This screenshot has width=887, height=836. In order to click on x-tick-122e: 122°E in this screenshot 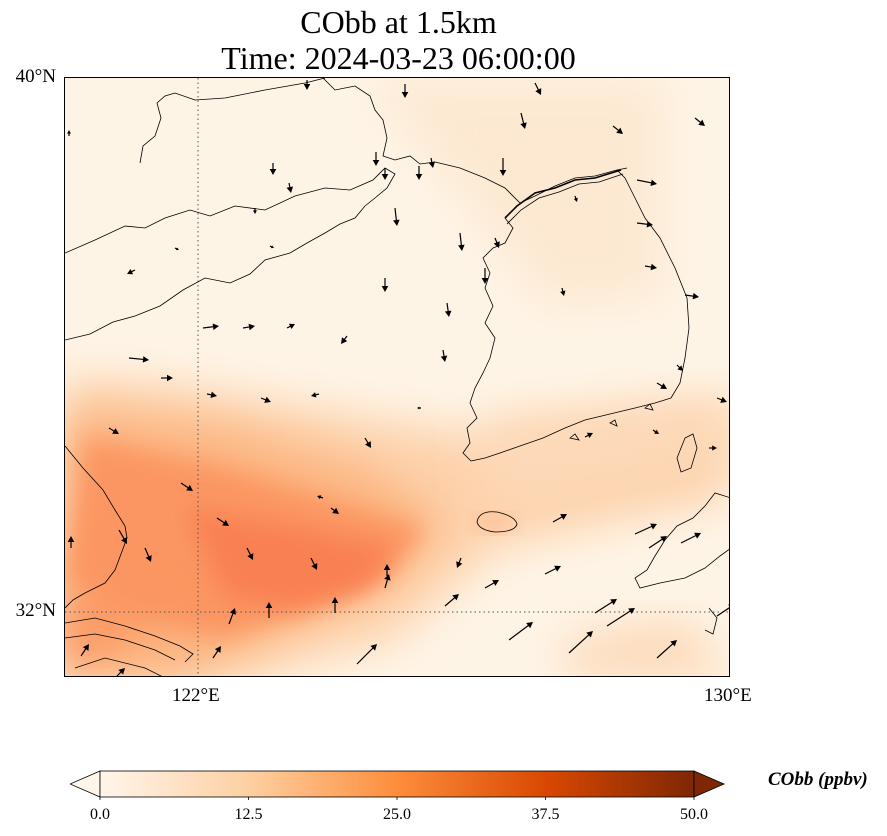, I will do `click(196, 695)`.